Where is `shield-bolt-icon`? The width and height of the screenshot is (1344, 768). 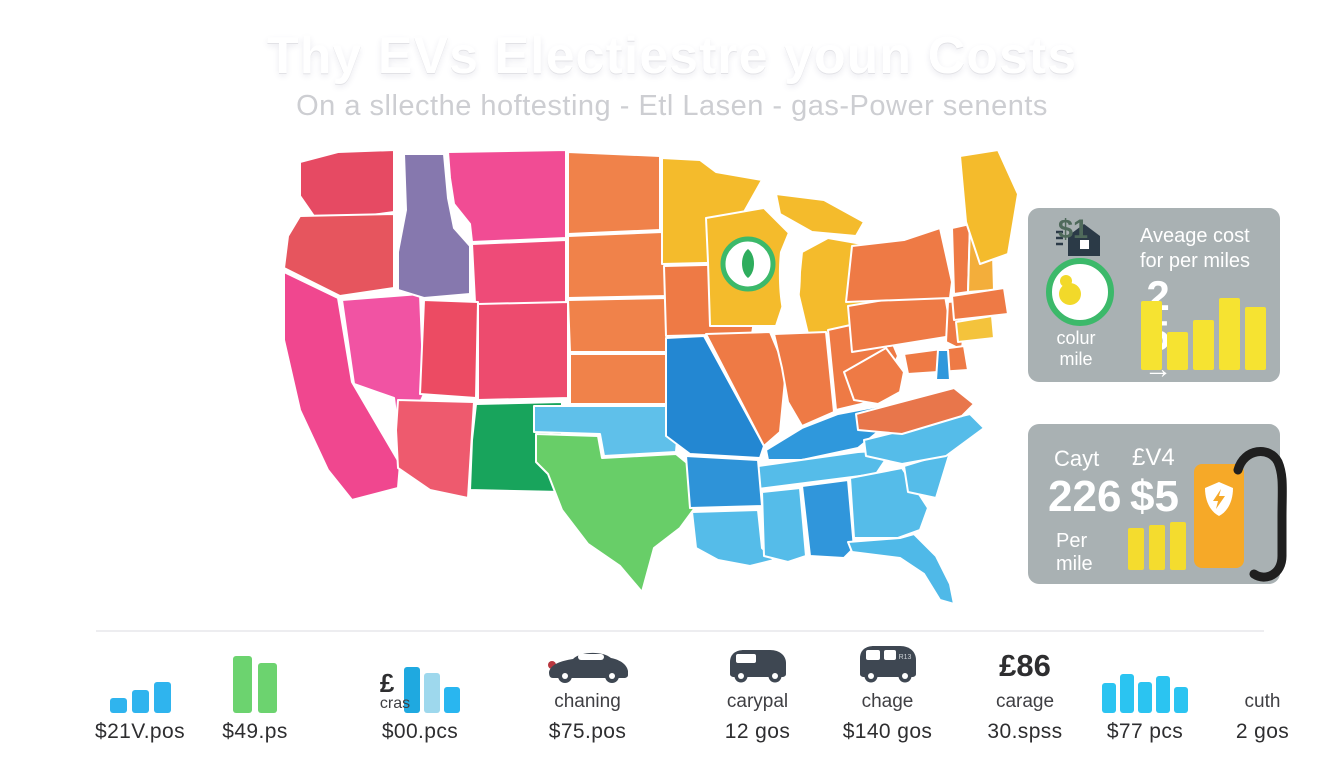
shield-bolt-icon is located at coordinates (1219, 499).